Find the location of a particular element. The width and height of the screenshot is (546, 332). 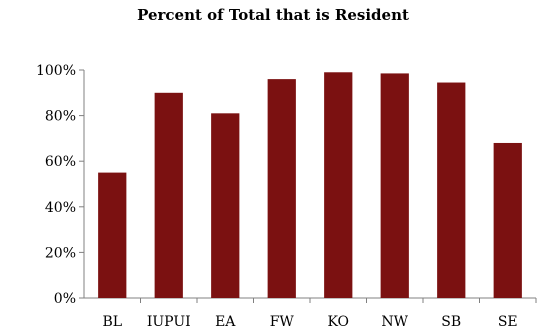

x-tick-label-bl: BL is located at coordinates (112, 322).